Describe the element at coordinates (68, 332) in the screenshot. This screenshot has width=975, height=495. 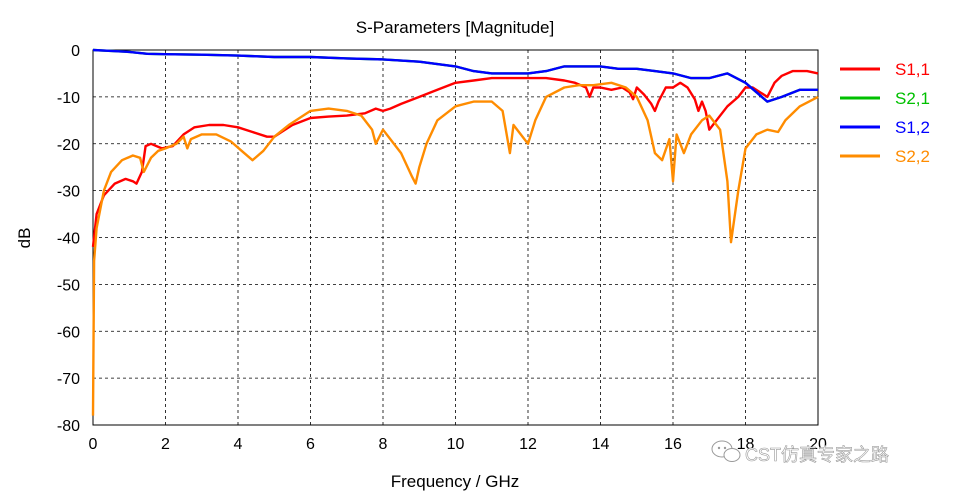
I see `y-tick-label: -60` at that location.